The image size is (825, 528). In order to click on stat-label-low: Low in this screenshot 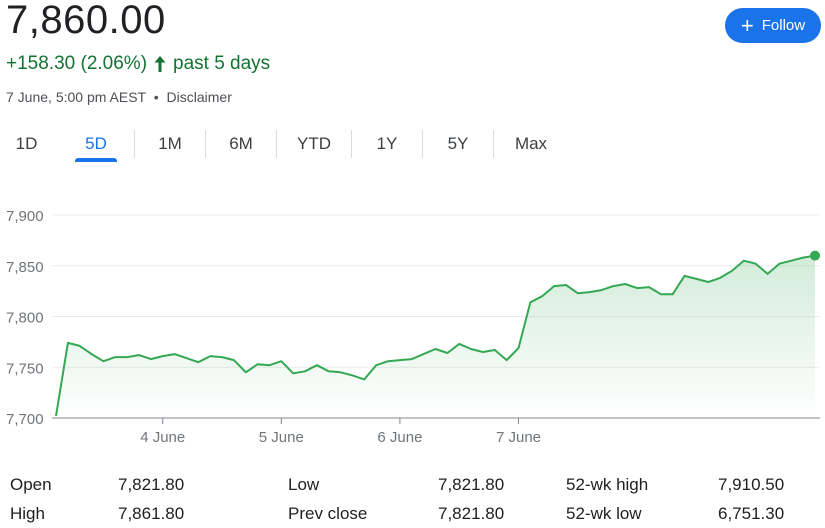, I will do `click(304, 484)`.